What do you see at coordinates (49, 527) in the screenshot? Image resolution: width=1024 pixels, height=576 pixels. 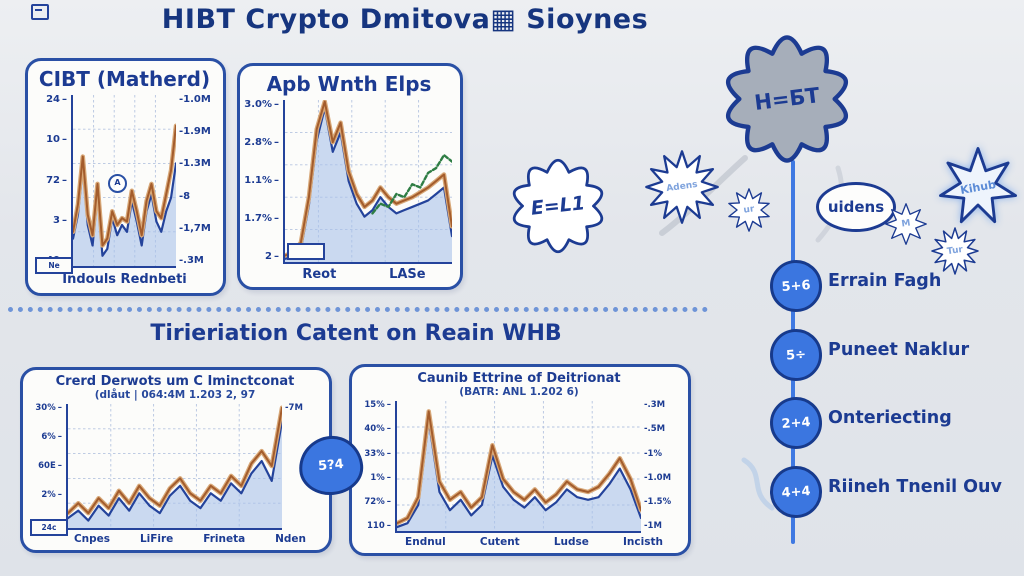 I see `axis-box: 24c` at bounding box center [49, 527].